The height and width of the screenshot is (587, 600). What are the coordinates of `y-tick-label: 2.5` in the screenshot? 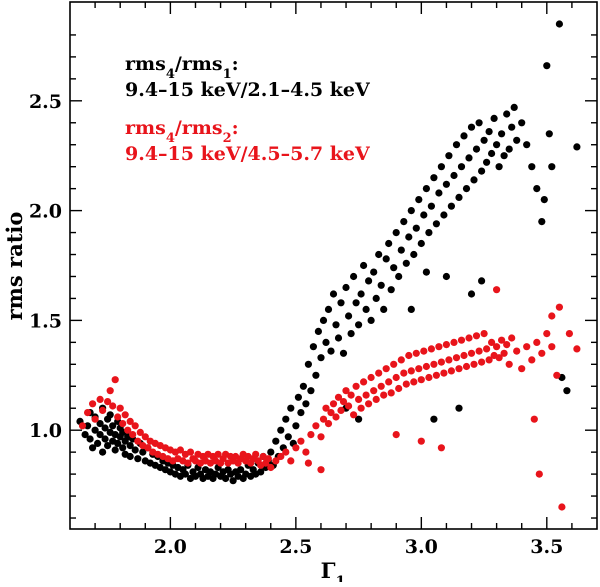 It's located at (45, 102).